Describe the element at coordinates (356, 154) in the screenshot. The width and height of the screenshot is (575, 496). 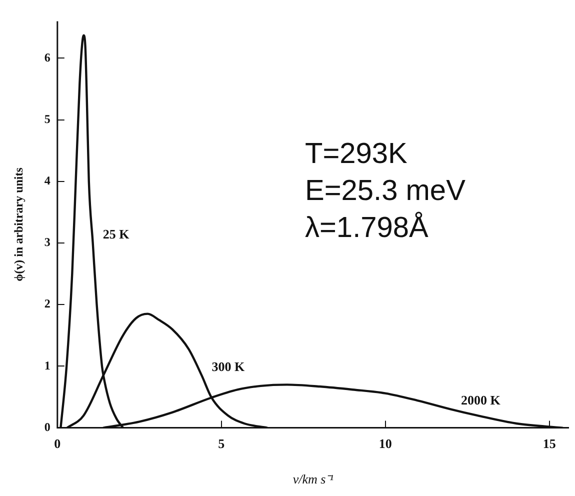
I see `annotation: T=293K` at that location.